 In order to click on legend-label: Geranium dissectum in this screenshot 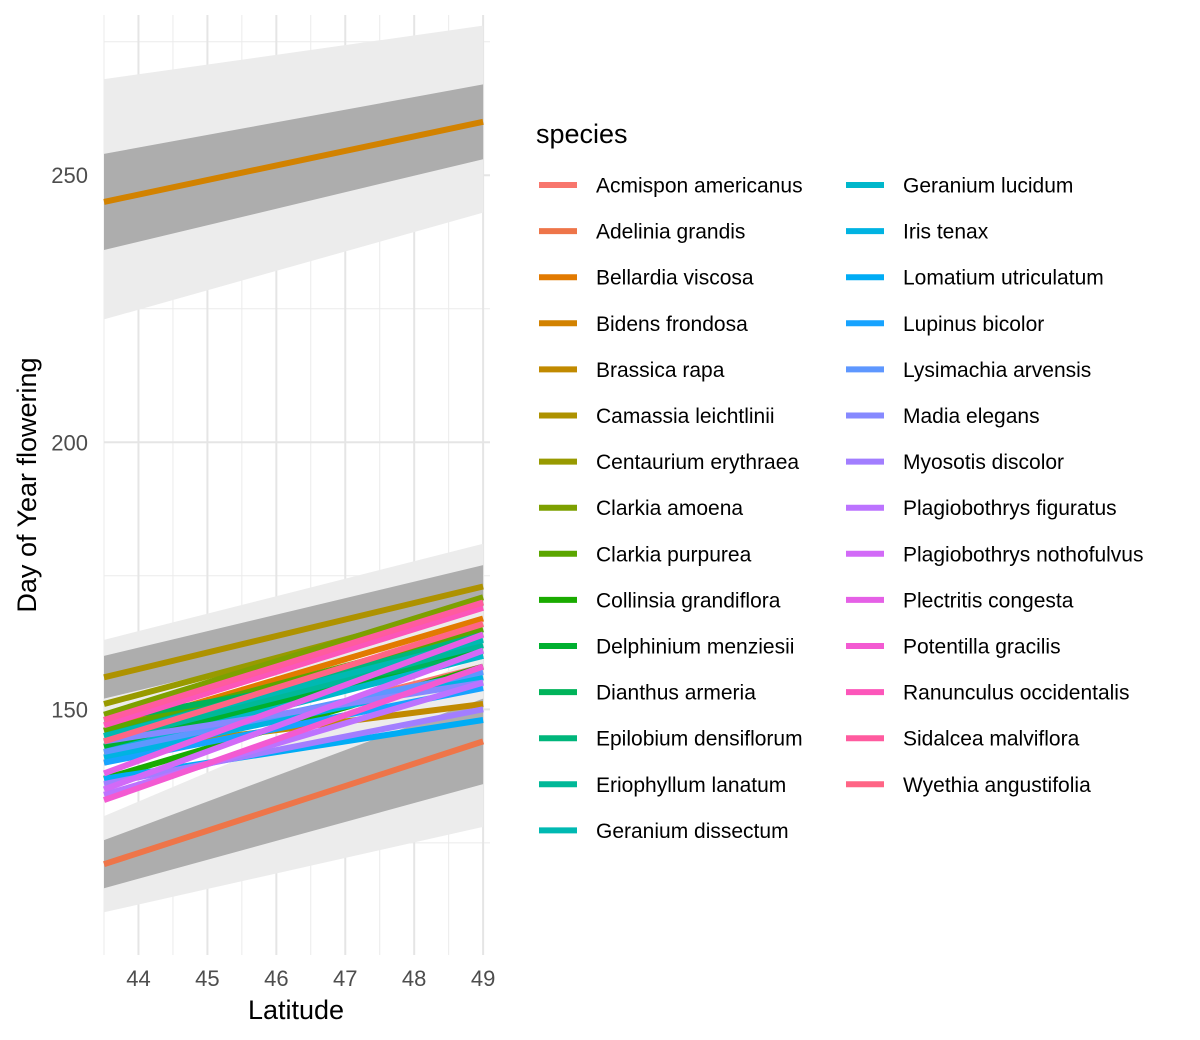, I will do `click(692, 831)`.